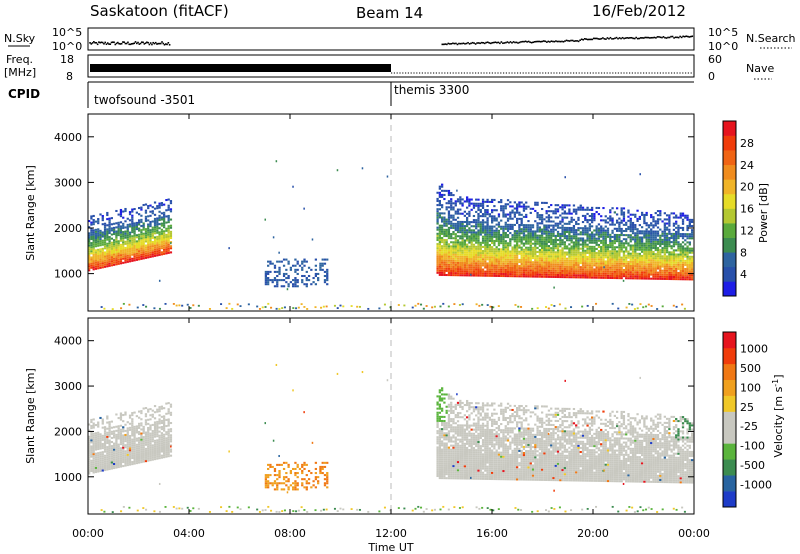  I want to click on power-cbar-tick: 20, so click(747, 187).